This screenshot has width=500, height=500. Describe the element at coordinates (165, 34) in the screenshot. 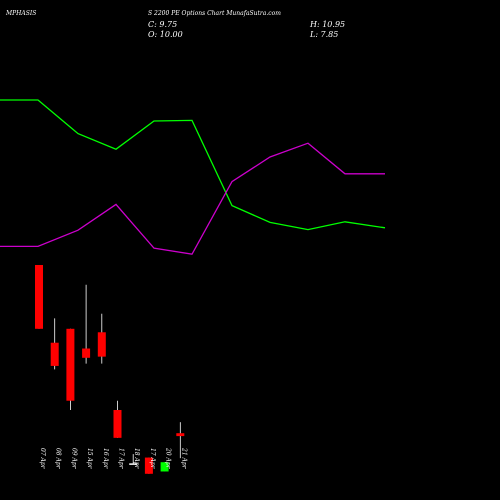

I see `open-price: O: 10.00` at that location.